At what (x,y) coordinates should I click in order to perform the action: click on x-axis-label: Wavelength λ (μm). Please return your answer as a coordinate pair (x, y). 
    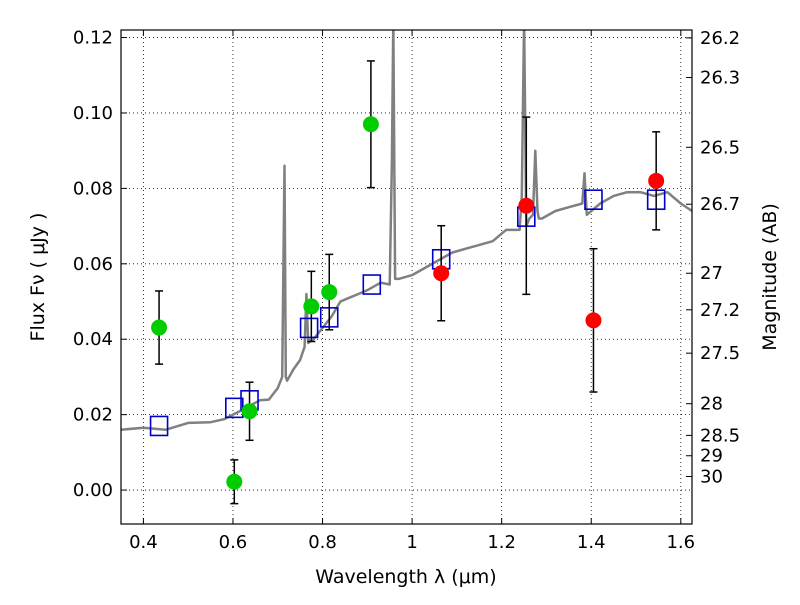
    Looking at the image, I should click on (405, 577).